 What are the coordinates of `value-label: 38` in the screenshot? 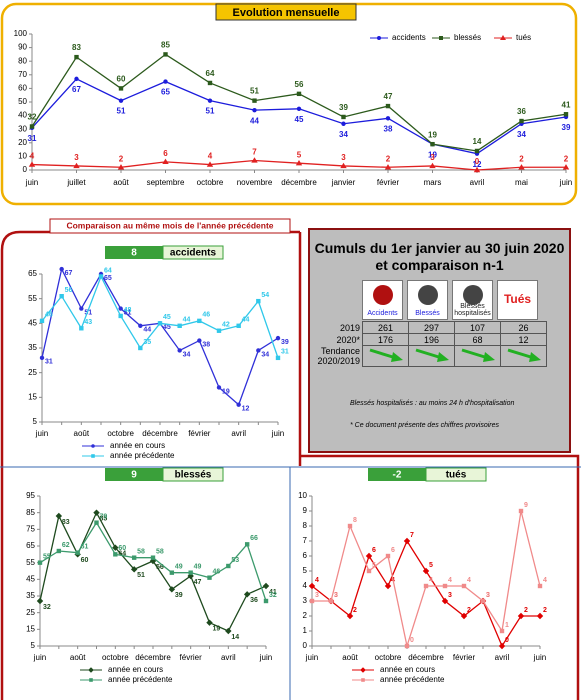 It's located at (388, 128).